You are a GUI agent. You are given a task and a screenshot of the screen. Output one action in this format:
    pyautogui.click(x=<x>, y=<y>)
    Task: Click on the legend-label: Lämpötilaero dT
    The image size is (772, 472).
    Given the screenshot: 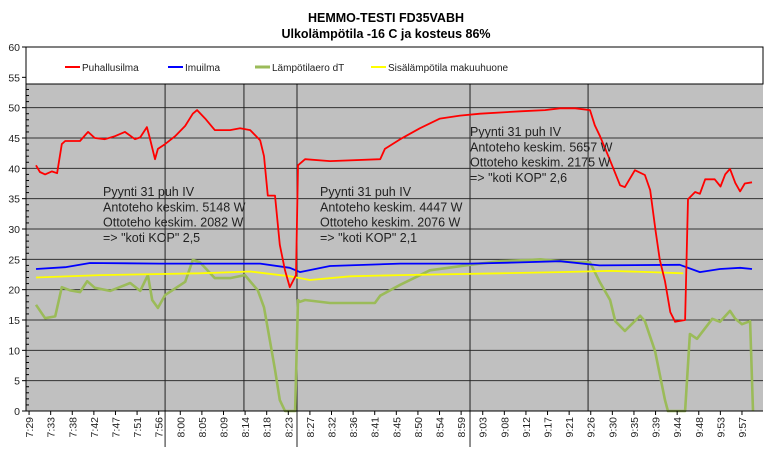 What is the action you would take?
    pyautogui.click(x=308, y=68)
    